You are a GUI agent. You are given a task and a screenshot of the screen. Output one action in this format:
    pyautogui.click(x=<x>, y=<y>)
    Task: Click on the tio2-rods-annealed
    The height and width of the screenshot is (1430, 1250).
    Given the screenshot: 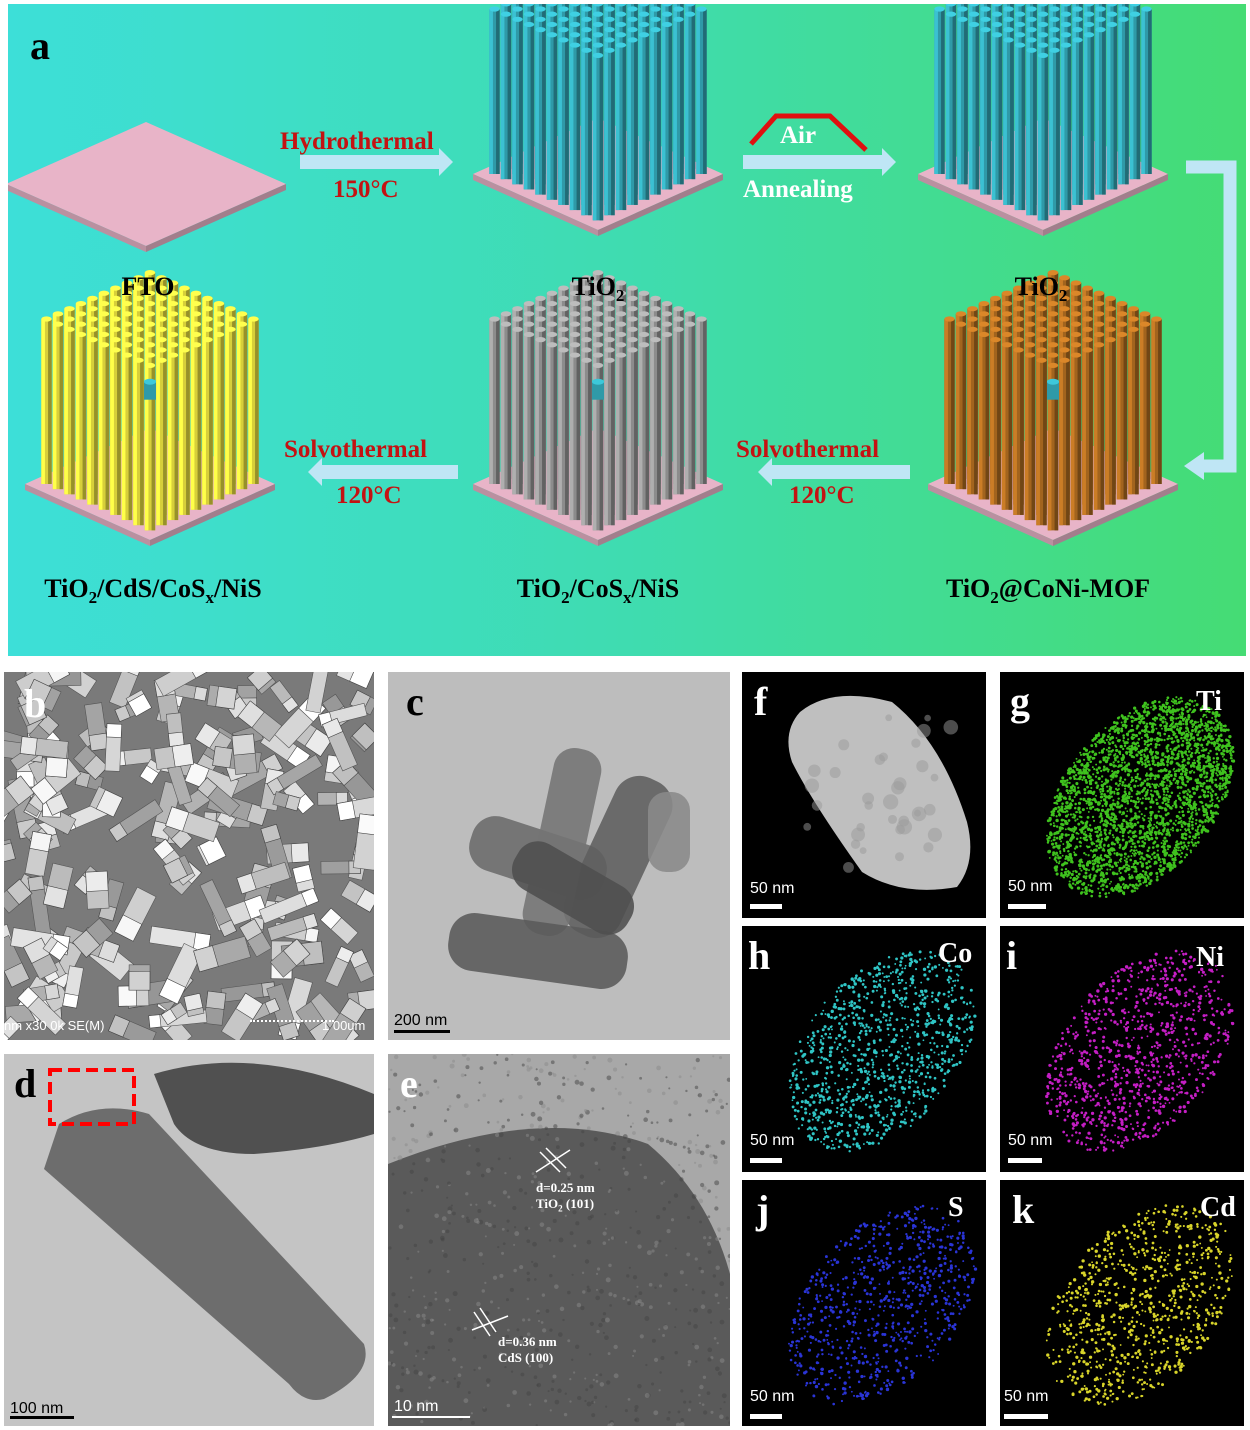 What is the action you would take?
    pyautogui.click(x=1043, y=112)
    